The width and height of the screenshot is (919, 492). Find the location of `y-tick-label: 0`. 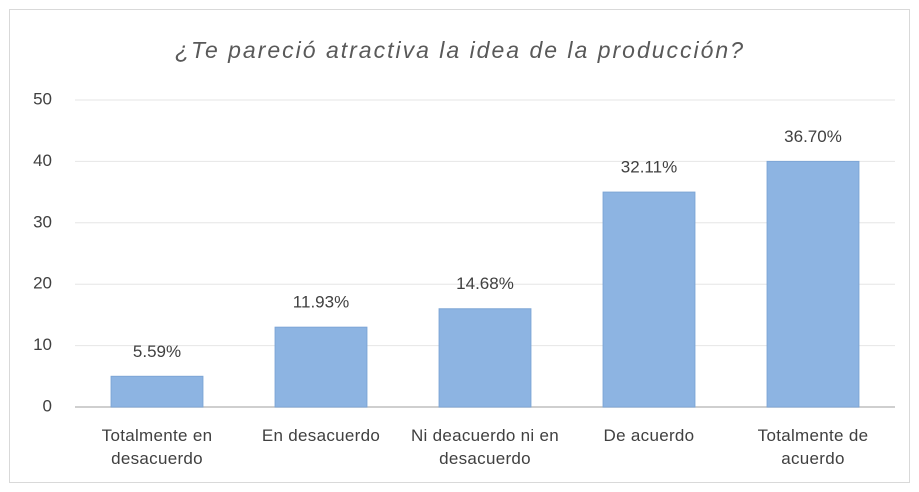

y-tick-label: 0 is located at coordinates (47, 405).